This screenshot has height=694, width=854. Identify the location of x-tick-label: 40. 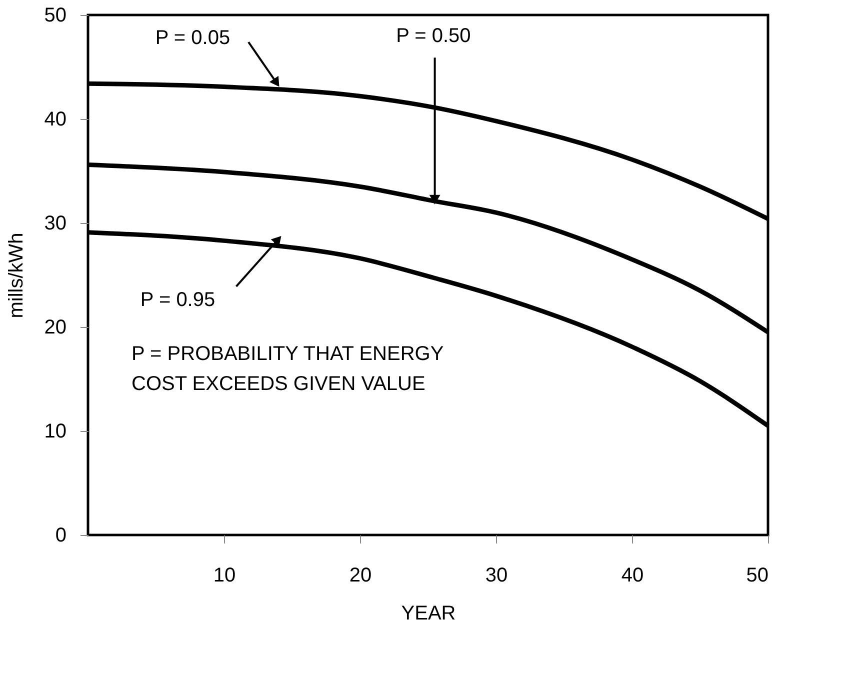
(632, 575).